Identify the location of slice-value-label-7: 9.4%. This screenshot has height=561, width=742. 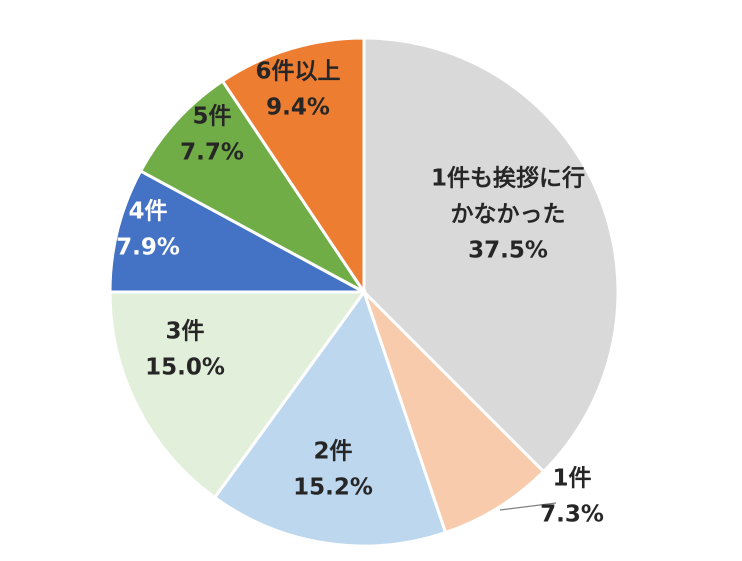
(298, 108).